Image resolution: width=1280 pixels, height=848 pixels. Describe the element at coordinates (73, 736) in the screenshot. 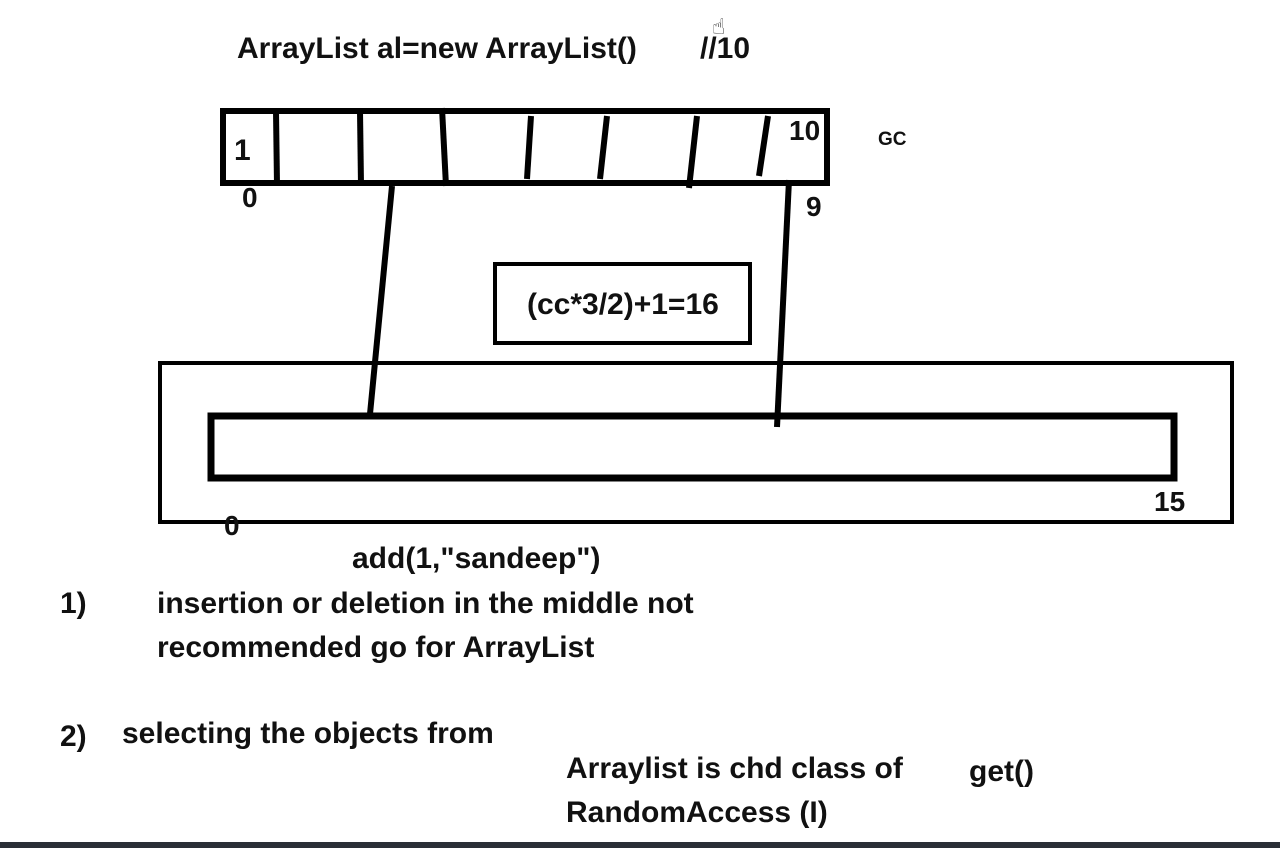

I see `point-2-number: 2)` at that location.